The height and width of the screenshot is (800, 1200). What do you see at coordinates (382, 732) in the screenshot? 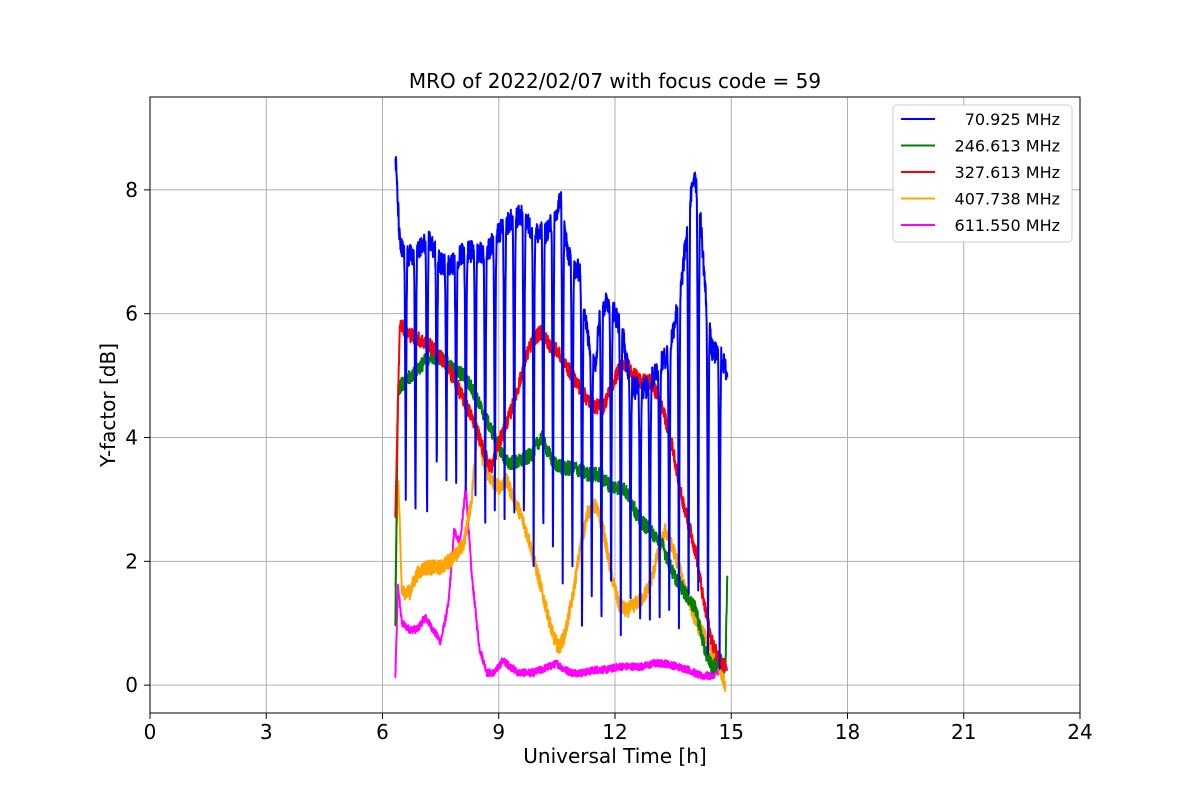
I see `x-tick-label: 6` at bounding box center [382, 732].